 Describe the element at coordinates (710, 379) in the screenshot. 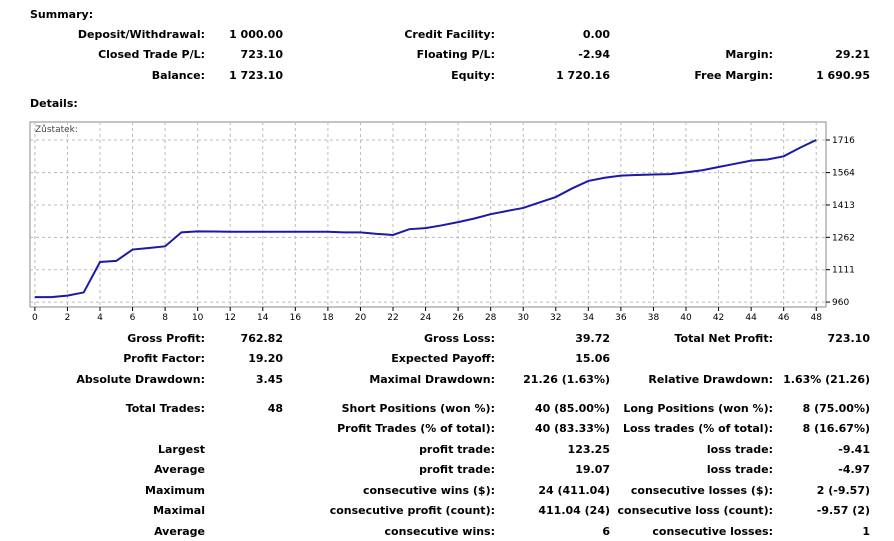

I see `label: Relative Drawdown:` at that location.